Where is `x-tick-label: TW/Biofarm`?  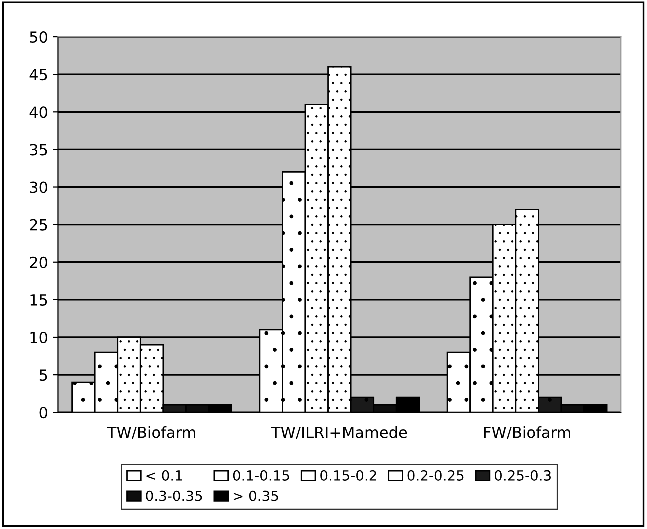 x-tick-label: TW/Biofarm is located at coordinates (151, 433).